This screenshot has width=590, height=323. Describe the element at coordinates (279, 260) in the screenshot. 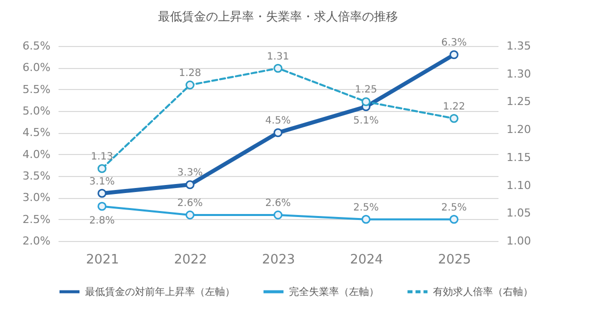

I see `x-tick-label: 2023` at that location.